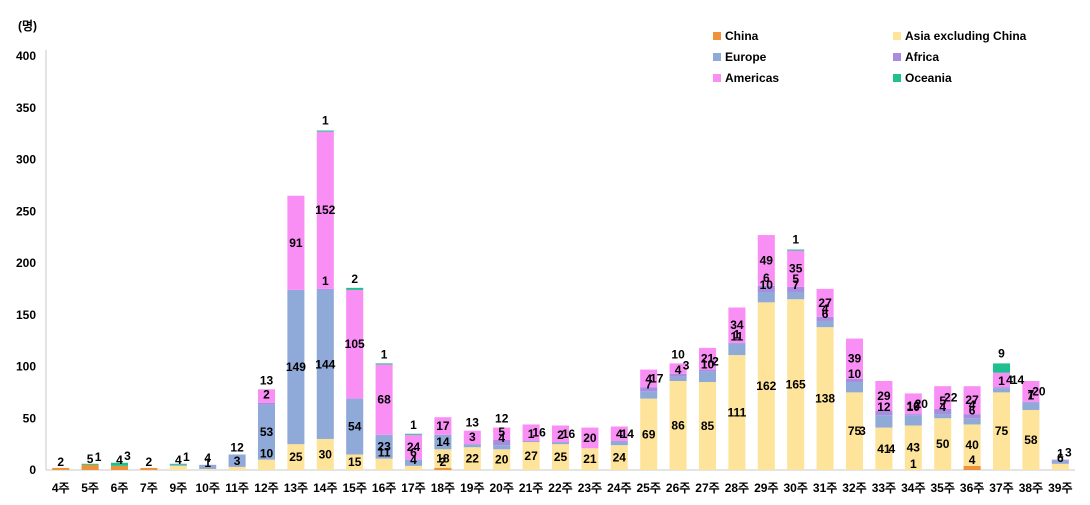 This screenshot has height=505, width=1090. What do you see at coordinates (825, 399) in the screenshot?
I see `data-label: 138` at bounding box center [825, 399].